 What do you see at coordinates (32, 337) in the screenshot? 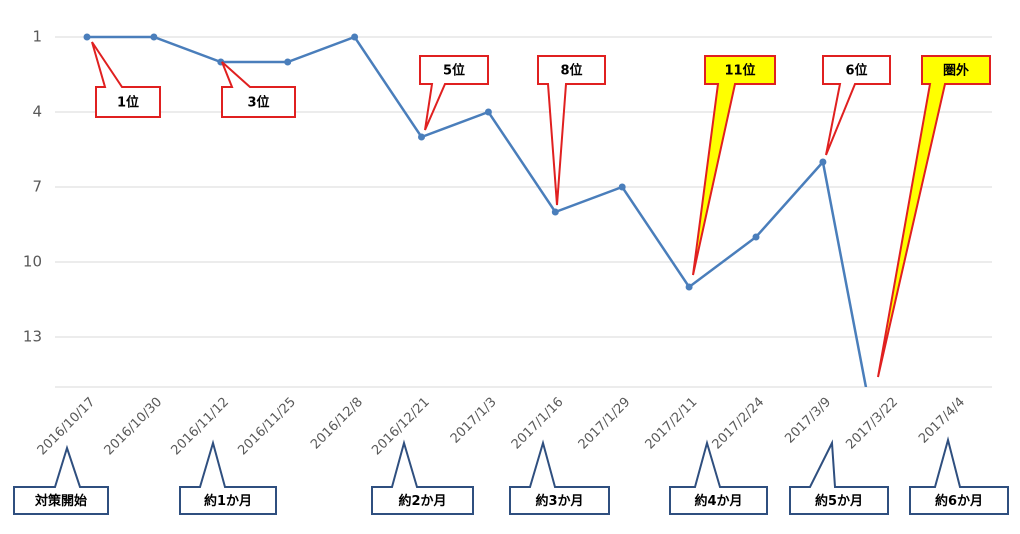
I see `y-tick-label: 13` at bounding box center [32, 337].